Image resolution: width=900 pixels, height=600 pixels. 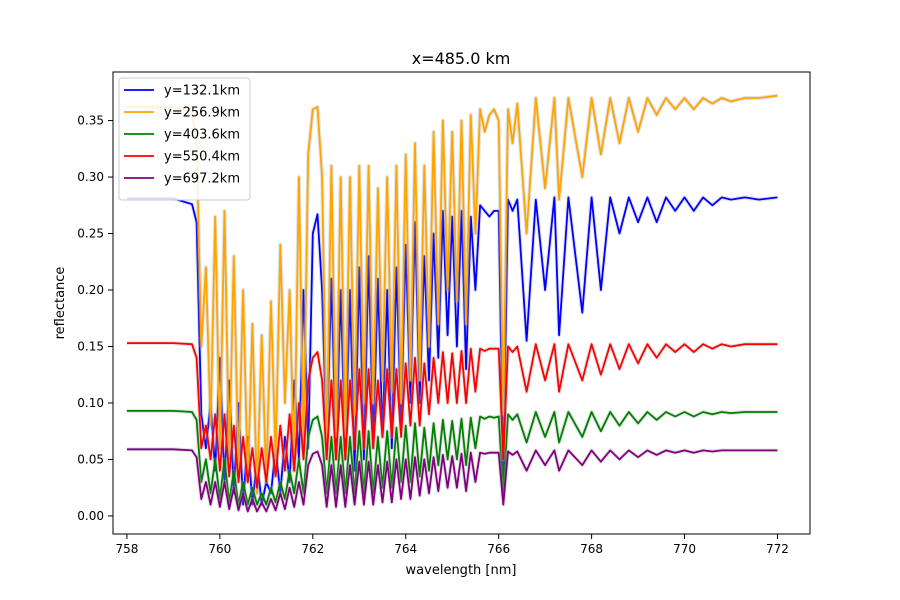 What do you see at coordinates (90, 177) in the screenshot?
I see `y-tick-label: 0.30` at bounding box center [90, 177].